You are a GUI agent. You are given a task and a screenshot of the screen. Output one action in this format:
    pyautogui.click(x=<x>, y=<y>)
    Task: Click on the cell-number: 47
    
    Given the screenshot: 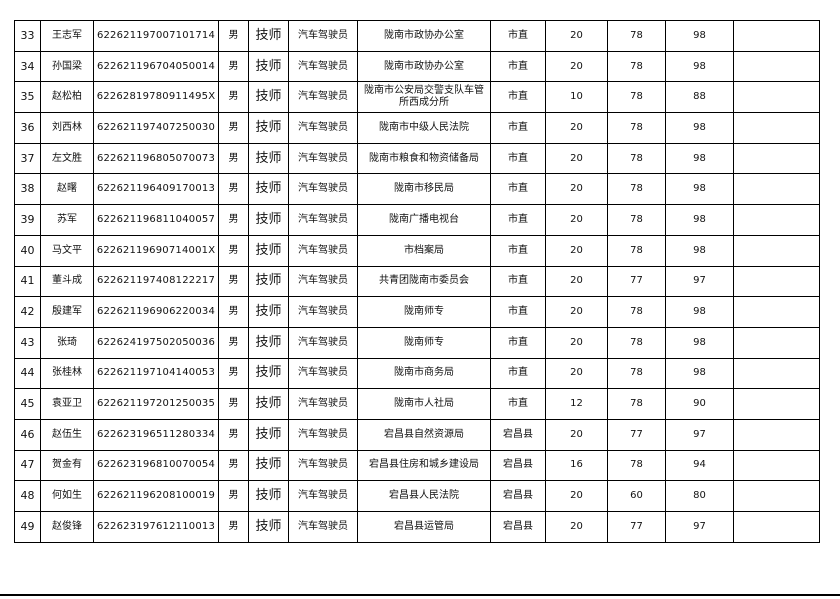 What is the action you would take?
    pyautogui.click(x=27, y=465)
    